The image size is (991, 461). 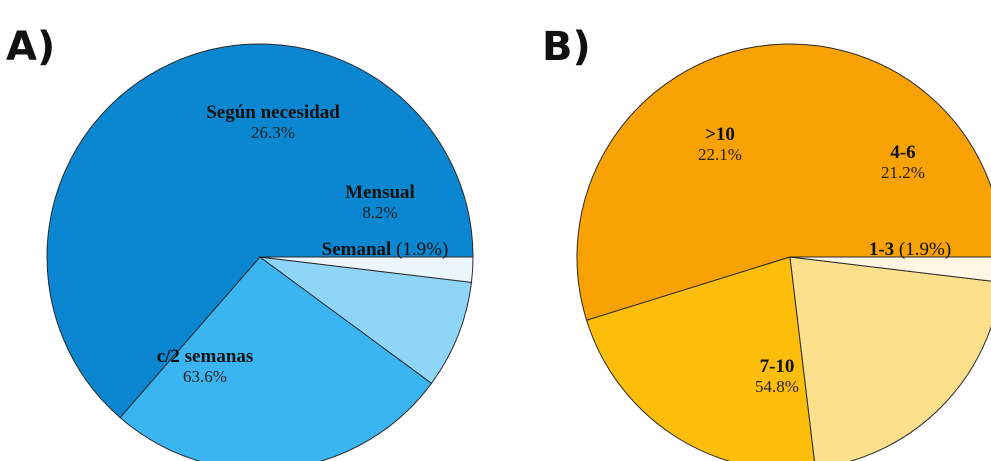 What do you see at coordinates (720, 154) in the screenshot?
I see `slice-pct-b-1: 22.1%` at bounding box center [720, 154].